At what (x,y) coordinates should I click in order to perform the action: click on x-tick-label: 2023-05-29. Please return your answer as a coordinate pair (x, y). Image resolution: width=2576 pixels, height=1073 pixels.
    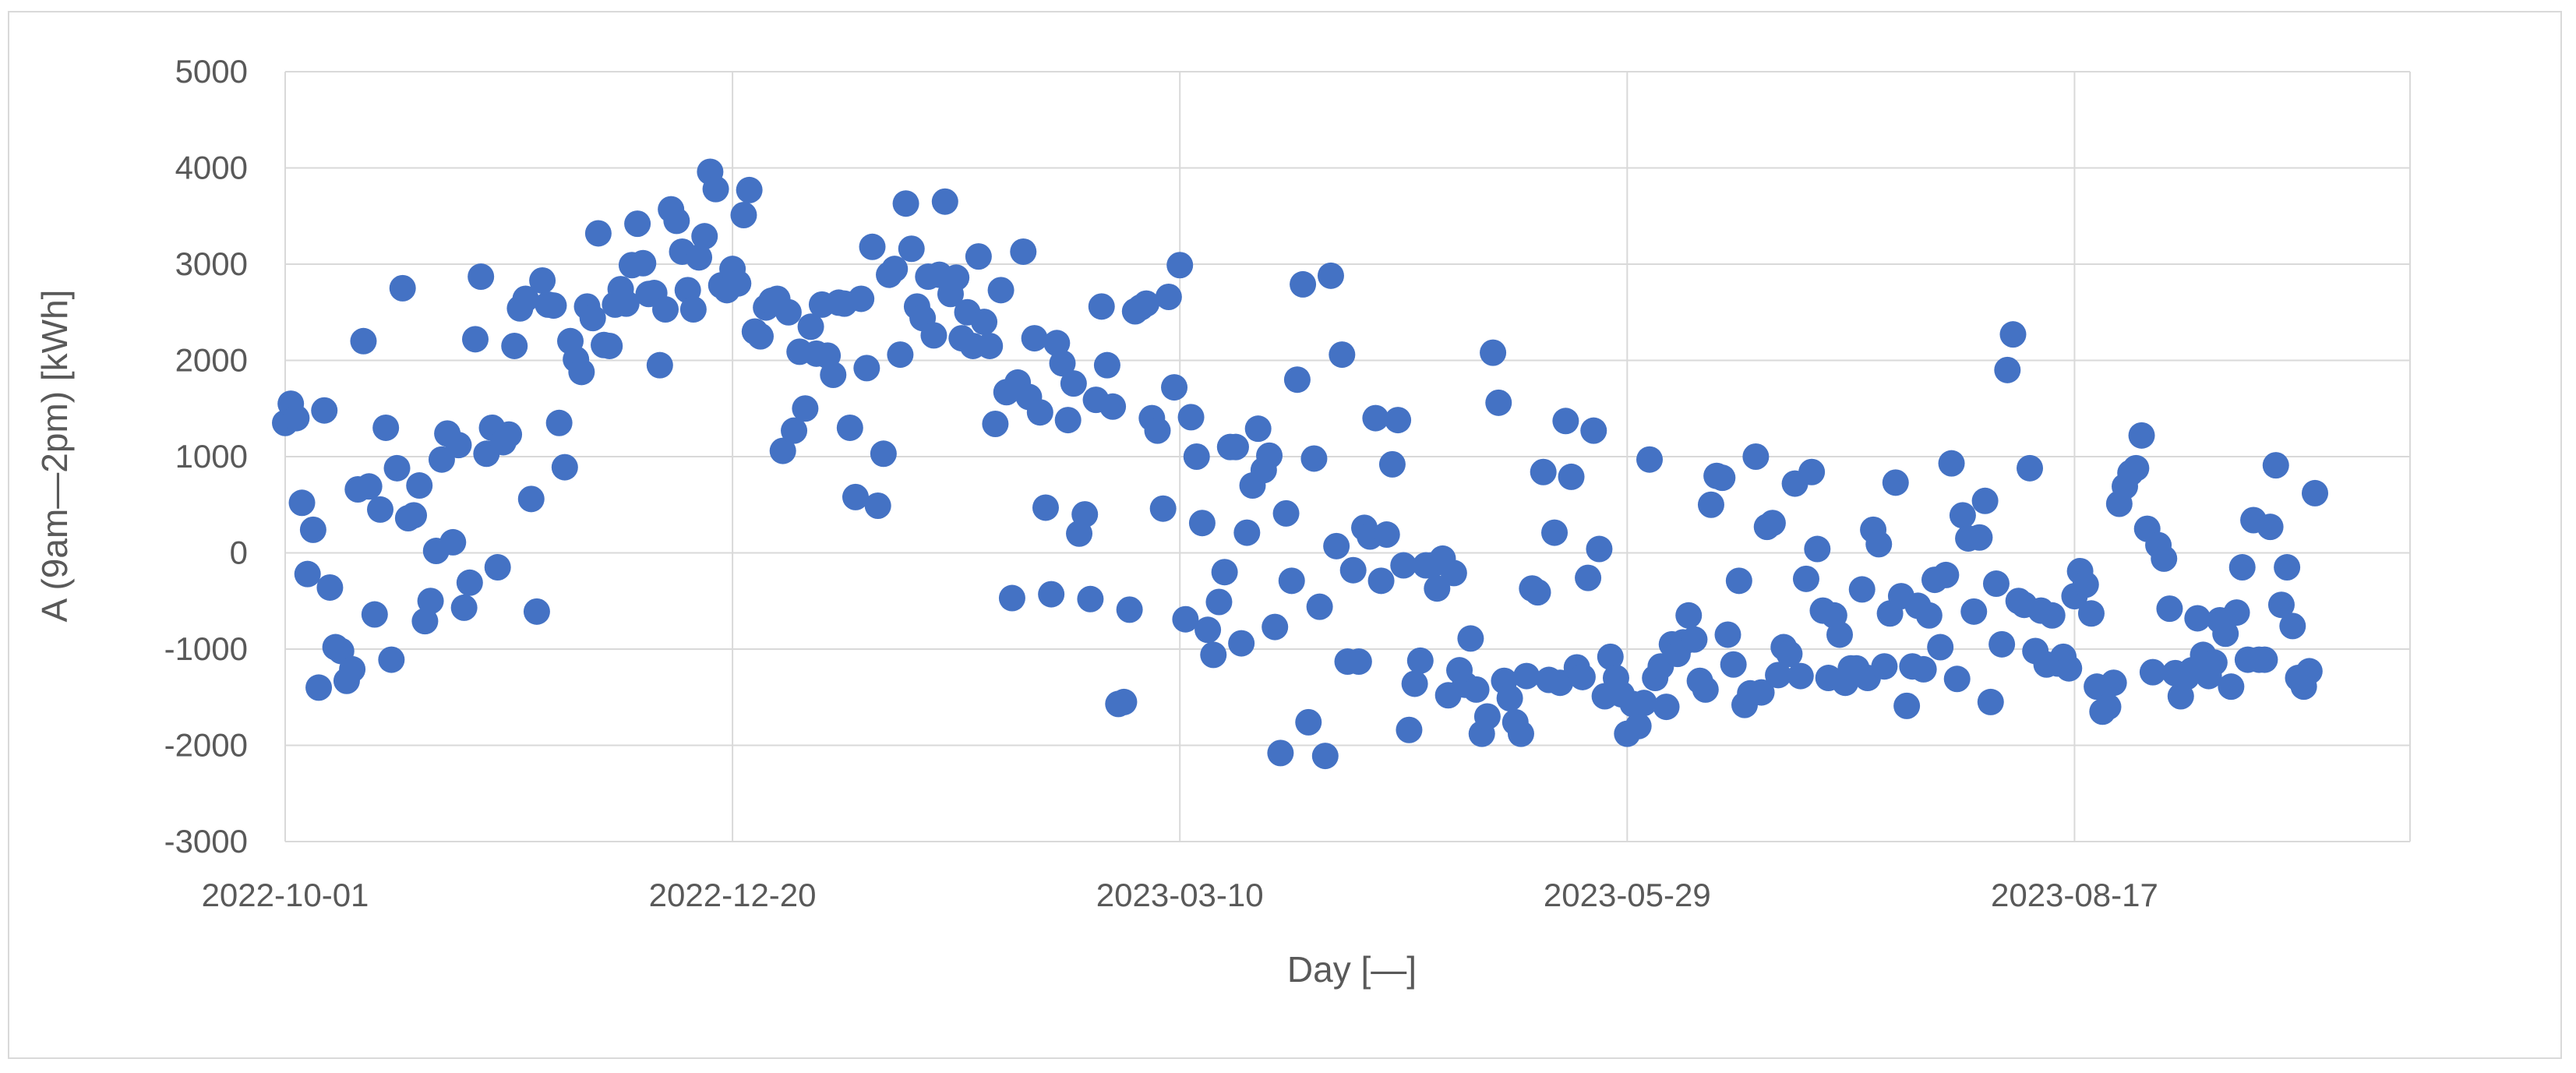
    Looking at the image, I should click on (1627, 895).